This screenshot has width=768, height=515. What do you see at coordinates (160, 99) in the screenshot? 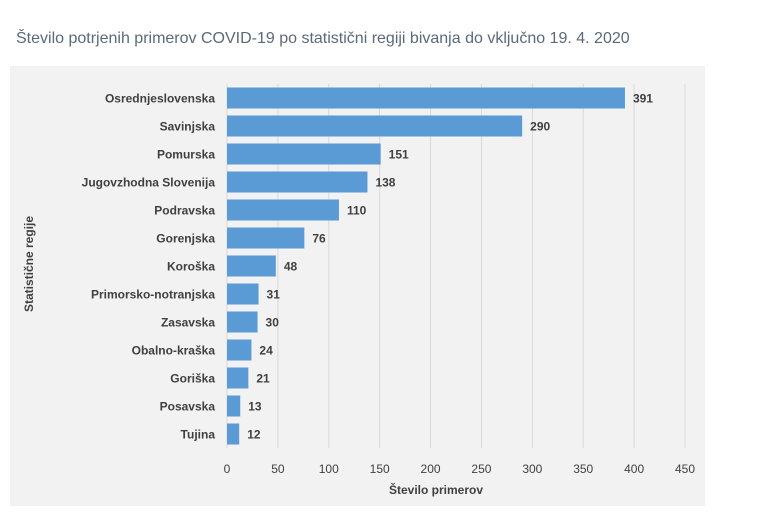
I see `category-label: Osrednjeslovenska` at bounding box center [160, 99].